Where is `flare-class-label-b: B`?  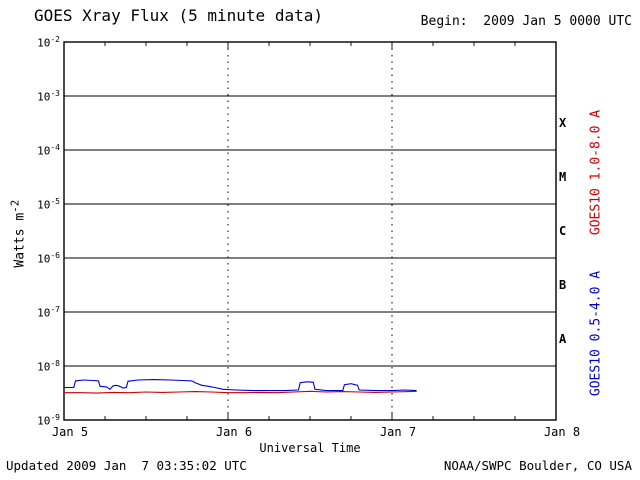 flare-class-label-b: B is located at coordinates (563, 285).